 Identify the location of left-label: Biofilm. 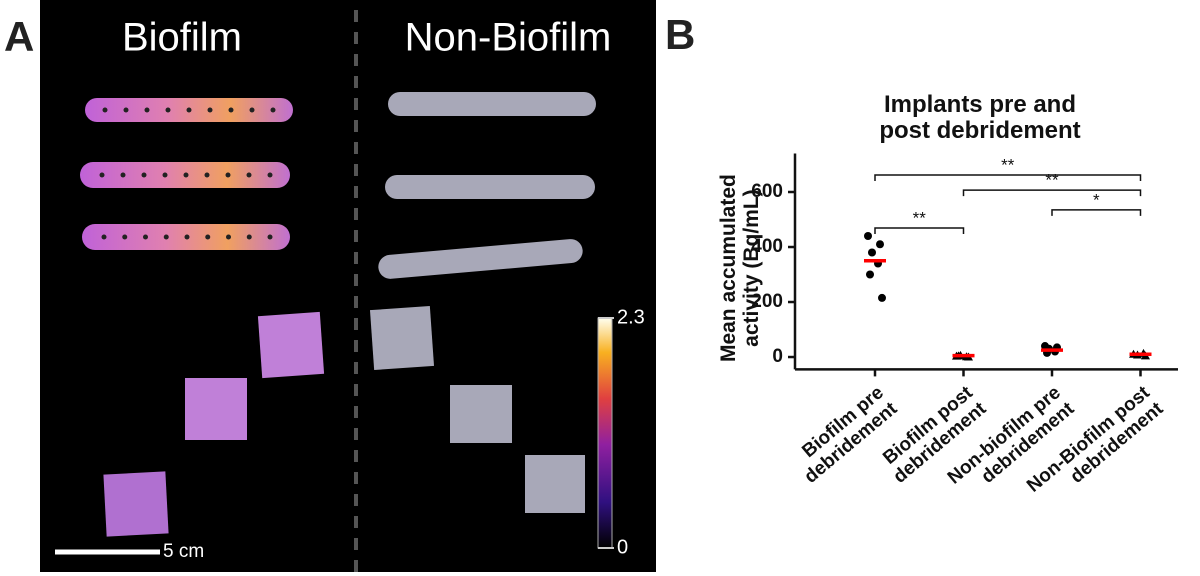
(182, 38).